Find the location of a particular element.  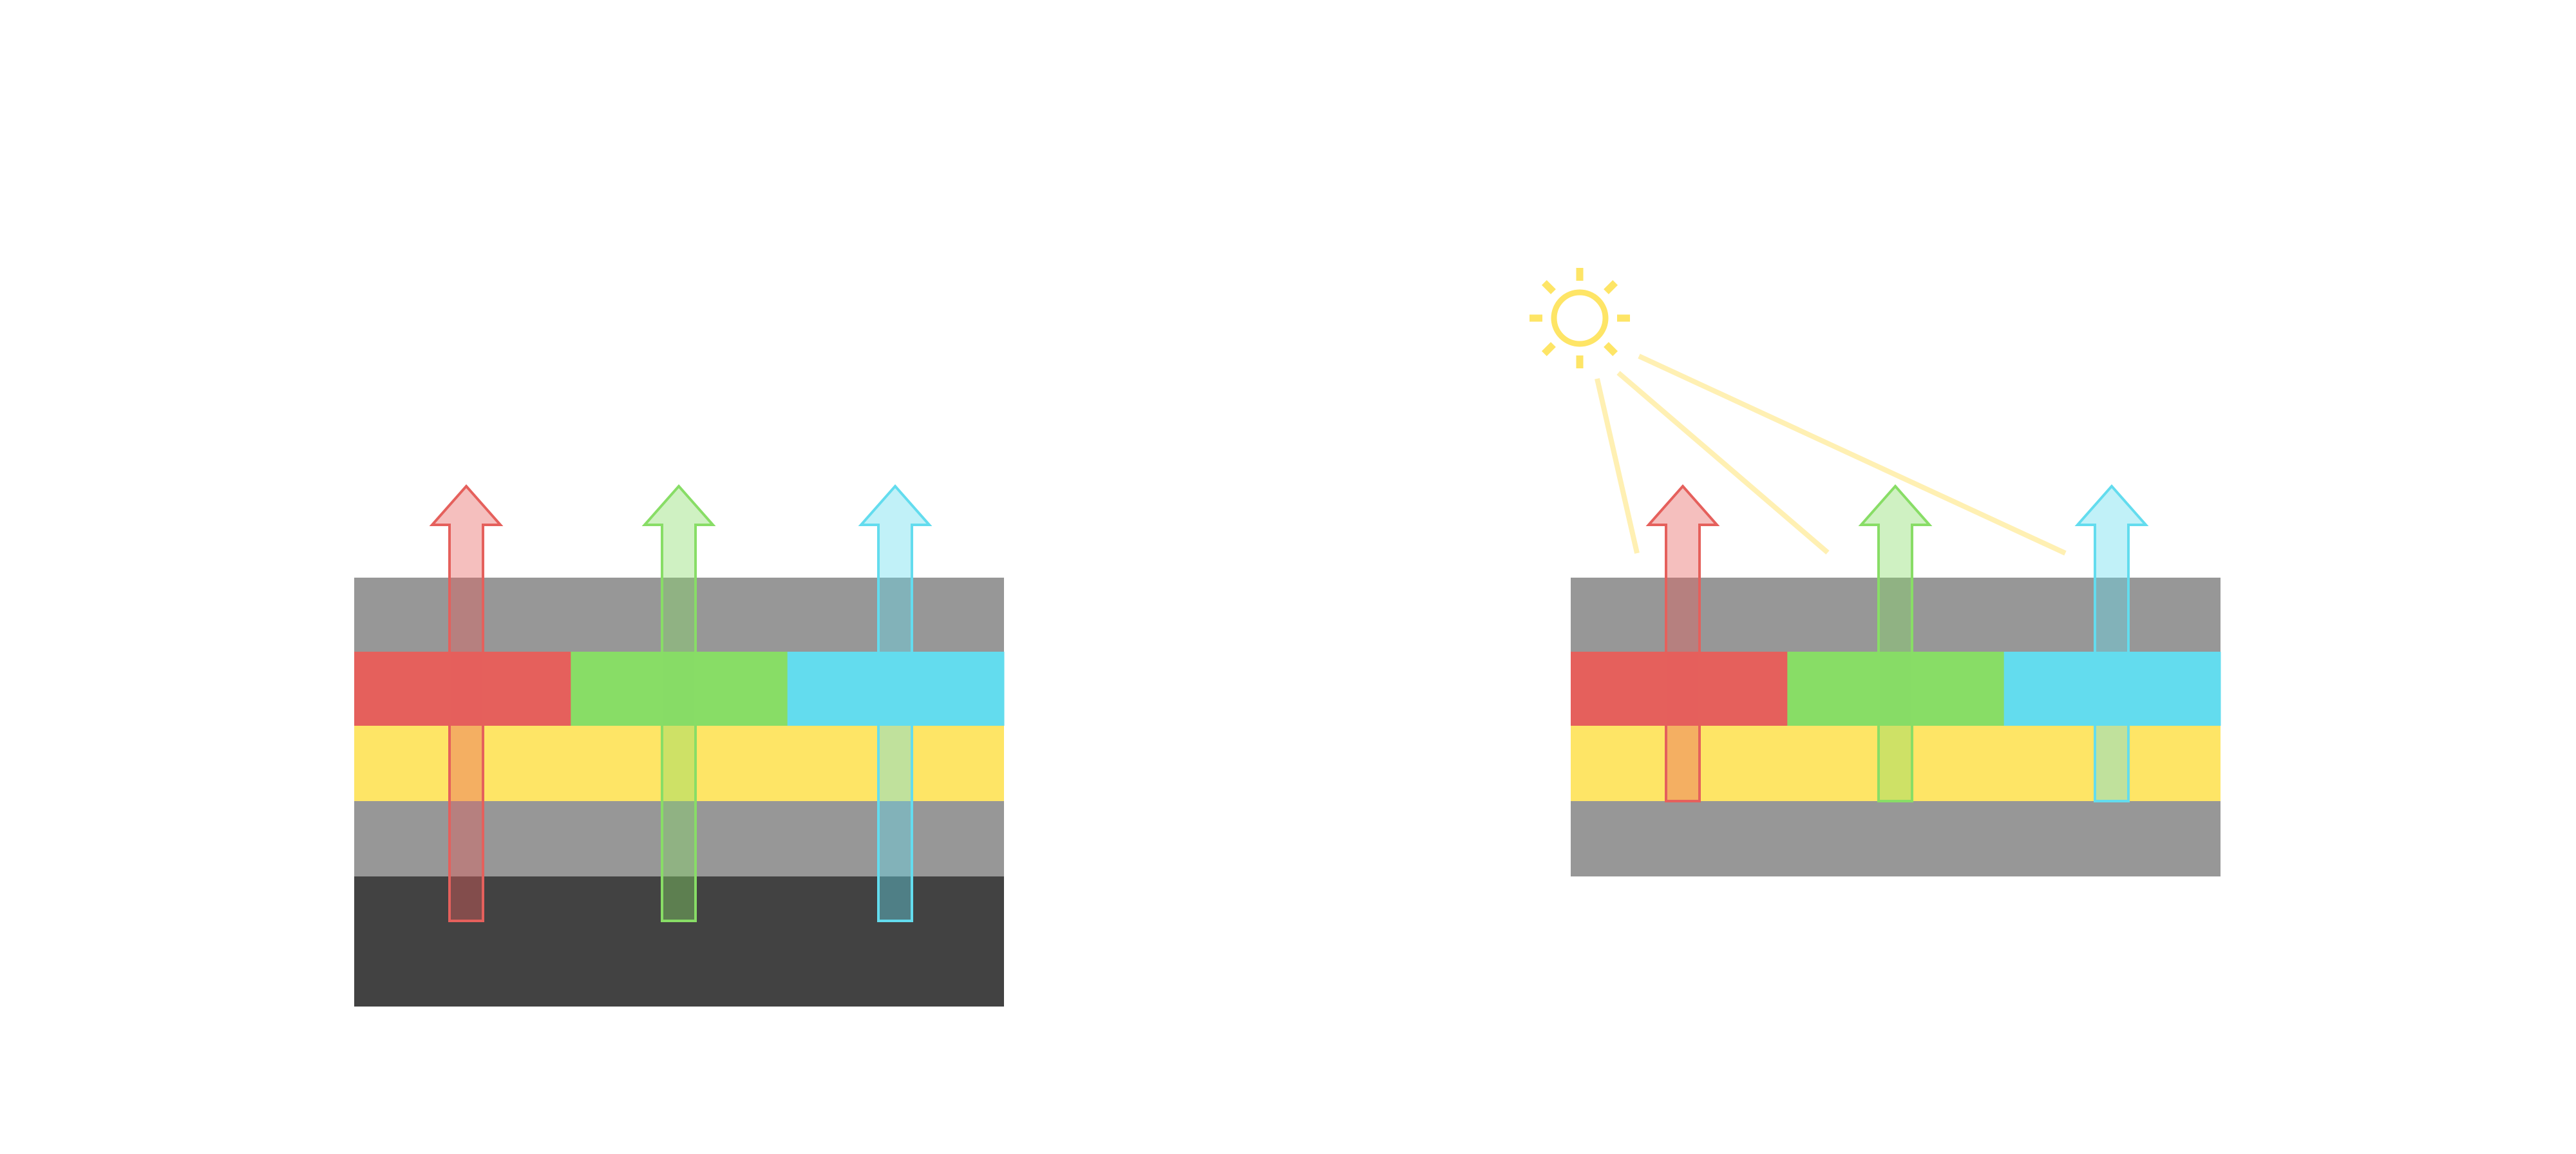

sun-icon is located at coordinates (1580, 318).